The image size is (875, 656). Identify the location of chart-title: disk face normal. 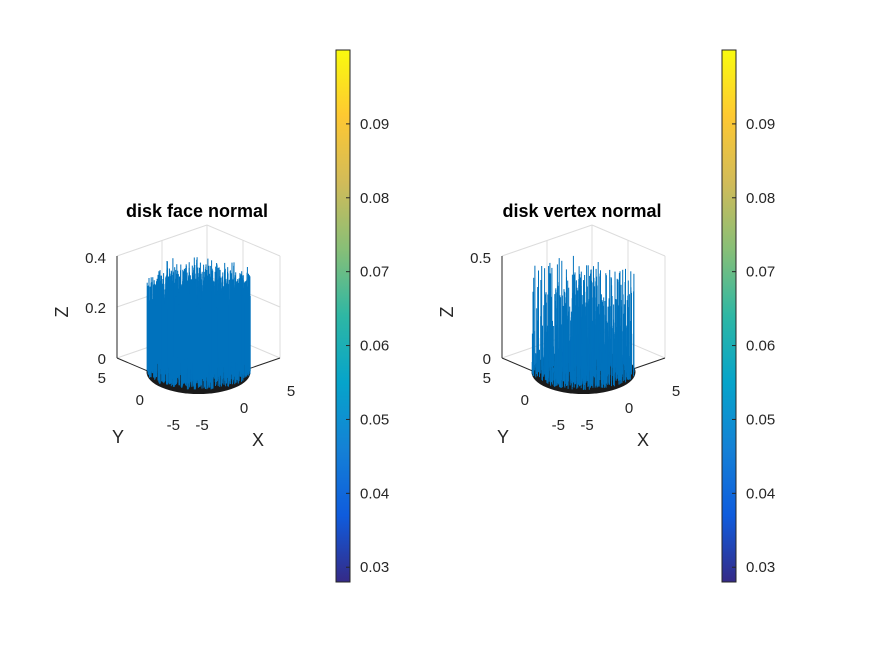
(197, 211).